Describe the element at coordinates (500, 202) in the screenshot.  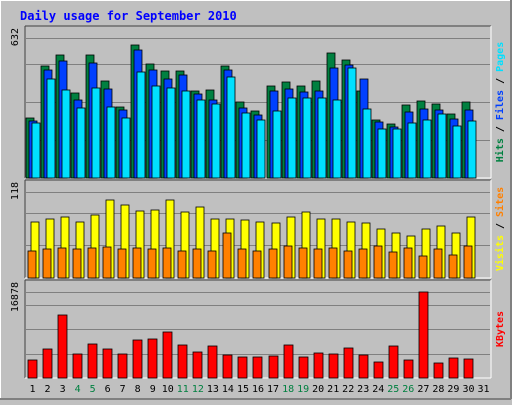
I see `legend-part: Sites` at that location.